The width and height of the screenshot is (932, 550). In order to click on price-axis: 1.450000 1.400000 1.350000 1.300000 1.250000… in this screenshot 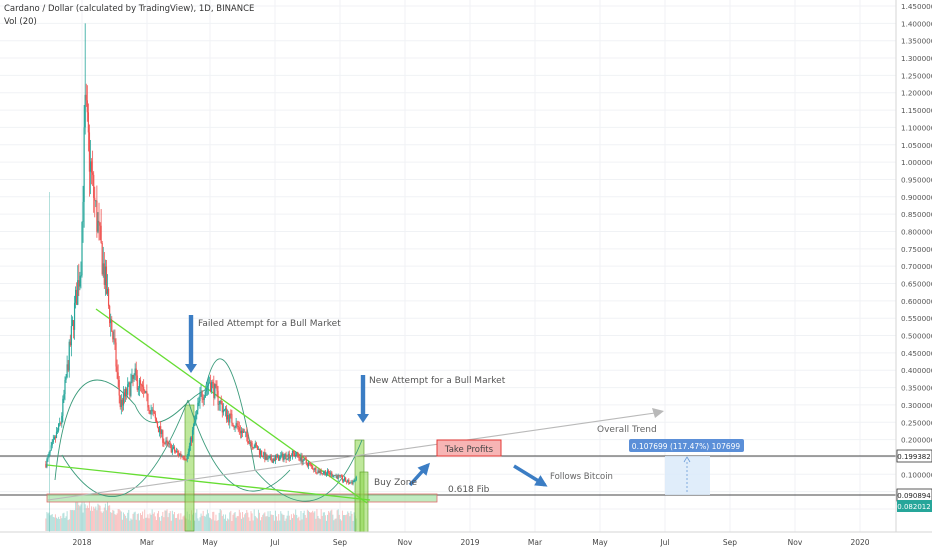, I will do `click(913, 266)`.